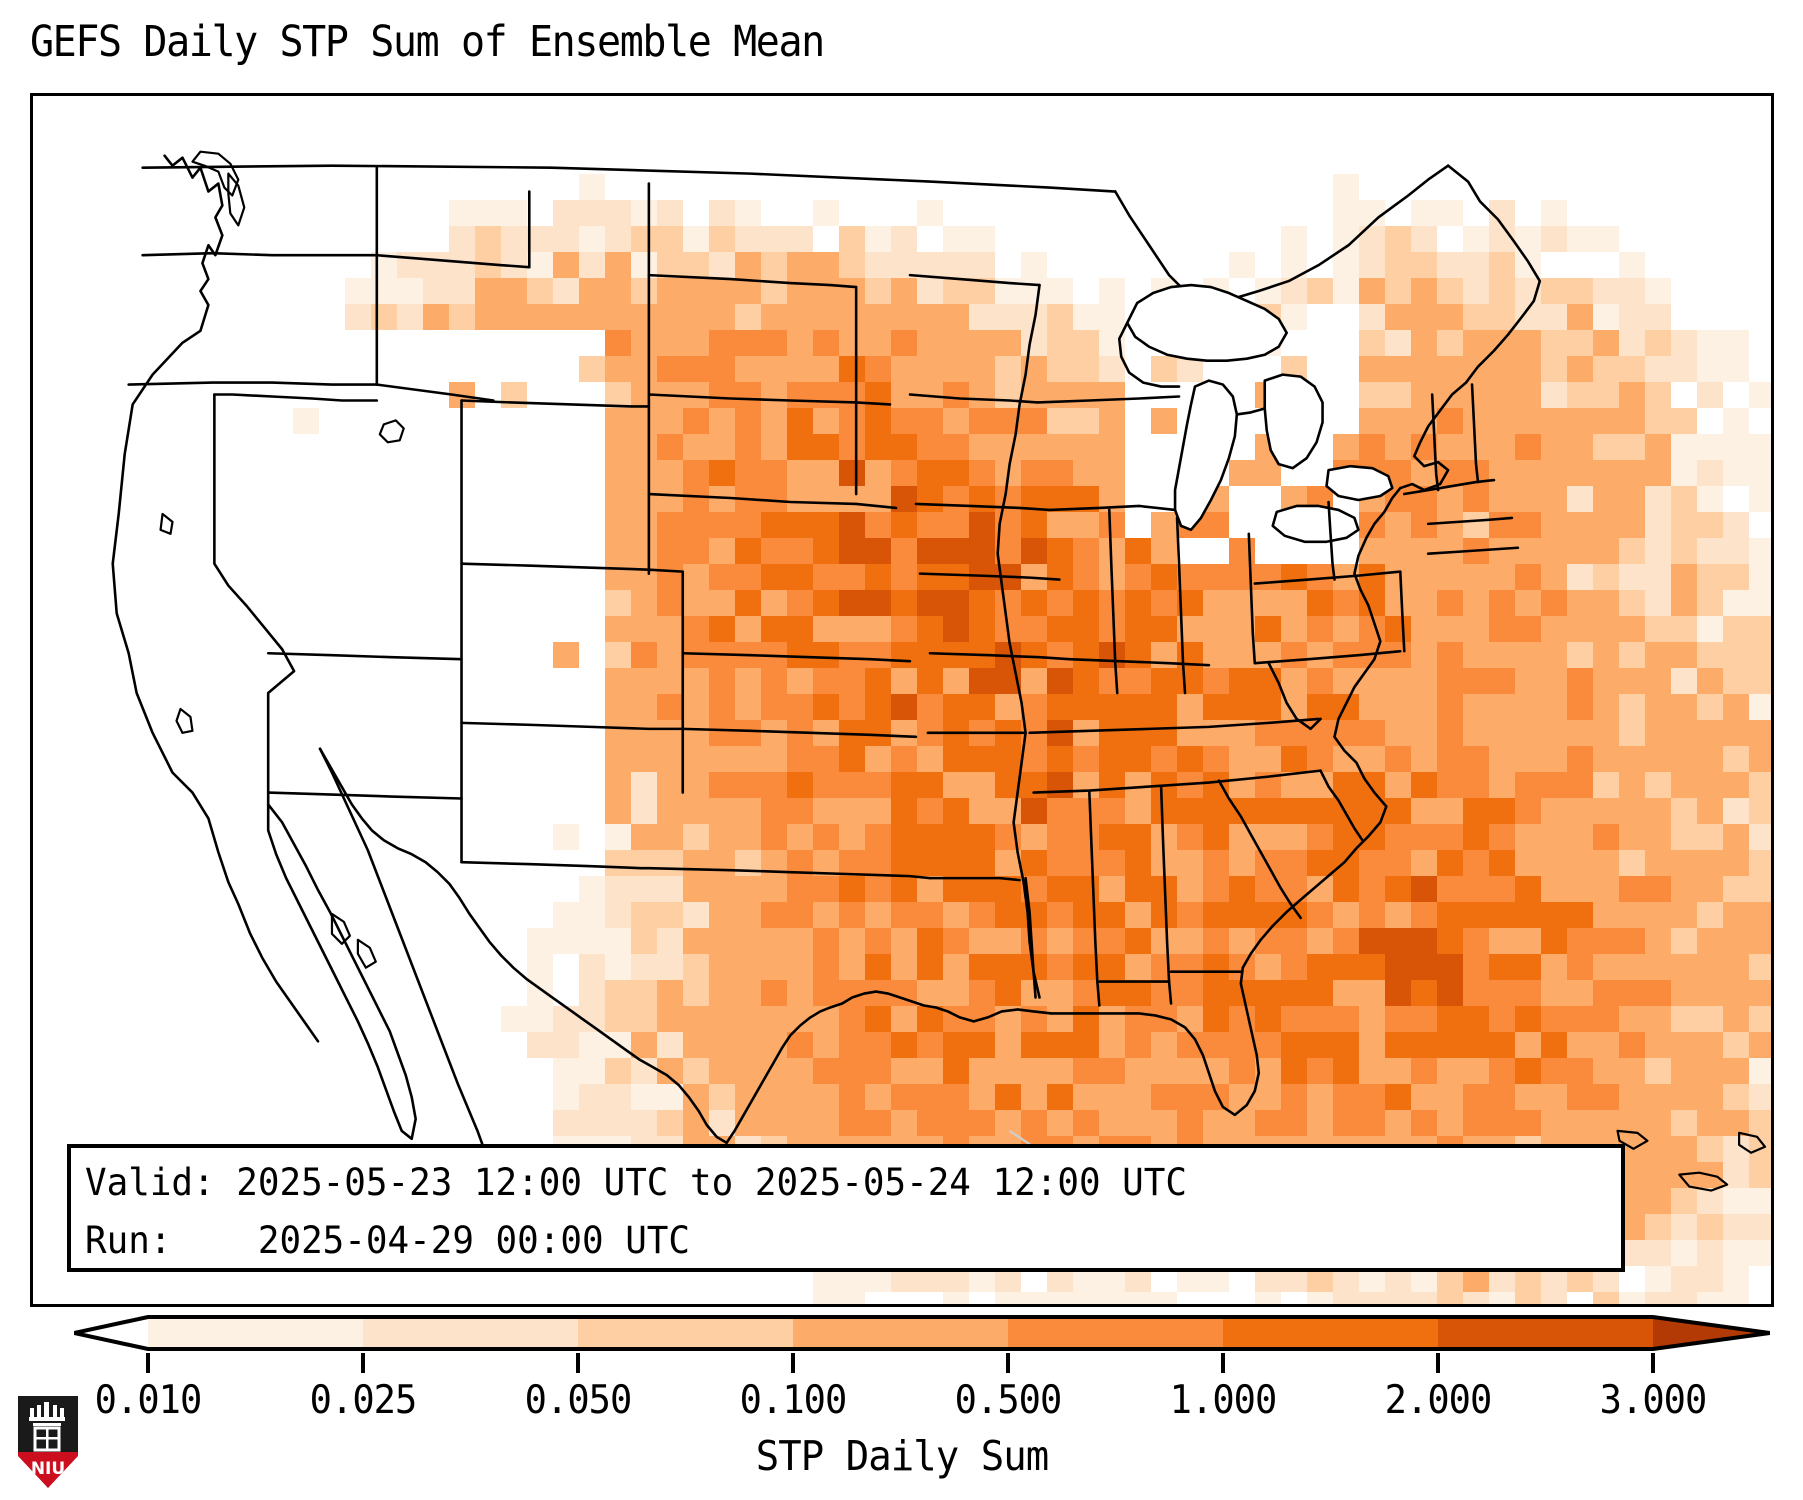 The height and width of the screenshot is (1500, 1803). I want to click on colorbar-gradient, so click(922, 1333).